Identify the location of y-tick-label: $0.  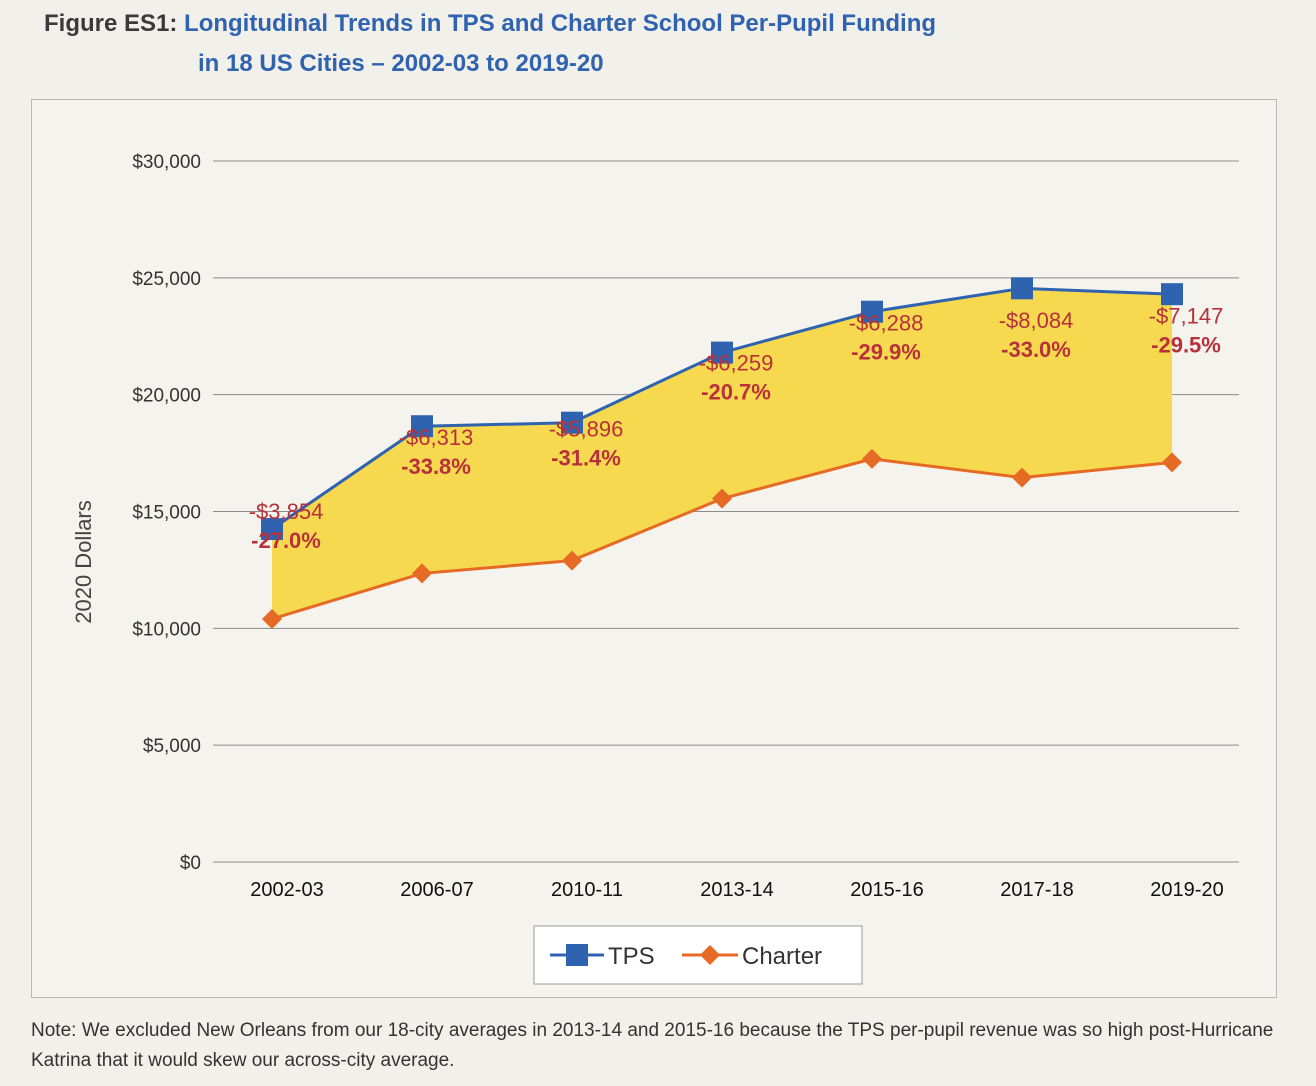
(190, 863).